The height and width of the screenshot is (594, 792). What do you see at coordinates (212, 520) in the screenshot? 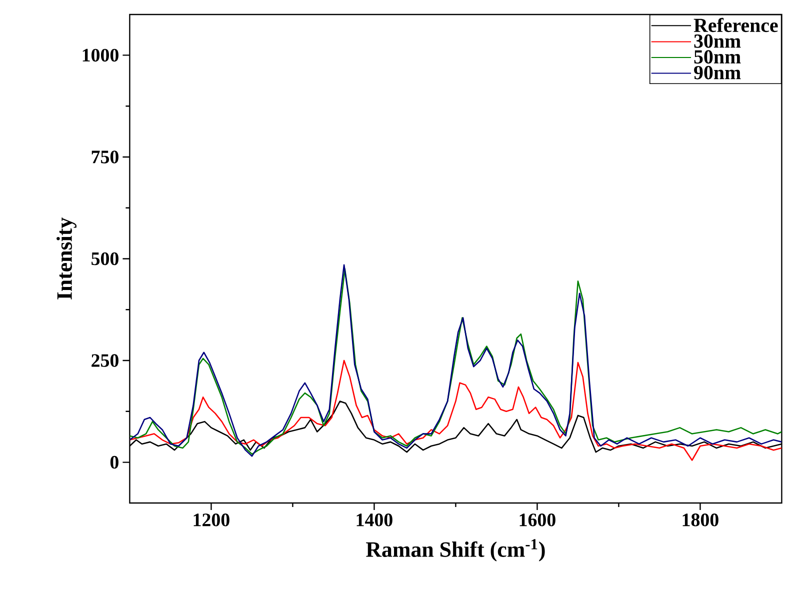
I see `x-tick-label: 1200` at bounding box center [212, 520].